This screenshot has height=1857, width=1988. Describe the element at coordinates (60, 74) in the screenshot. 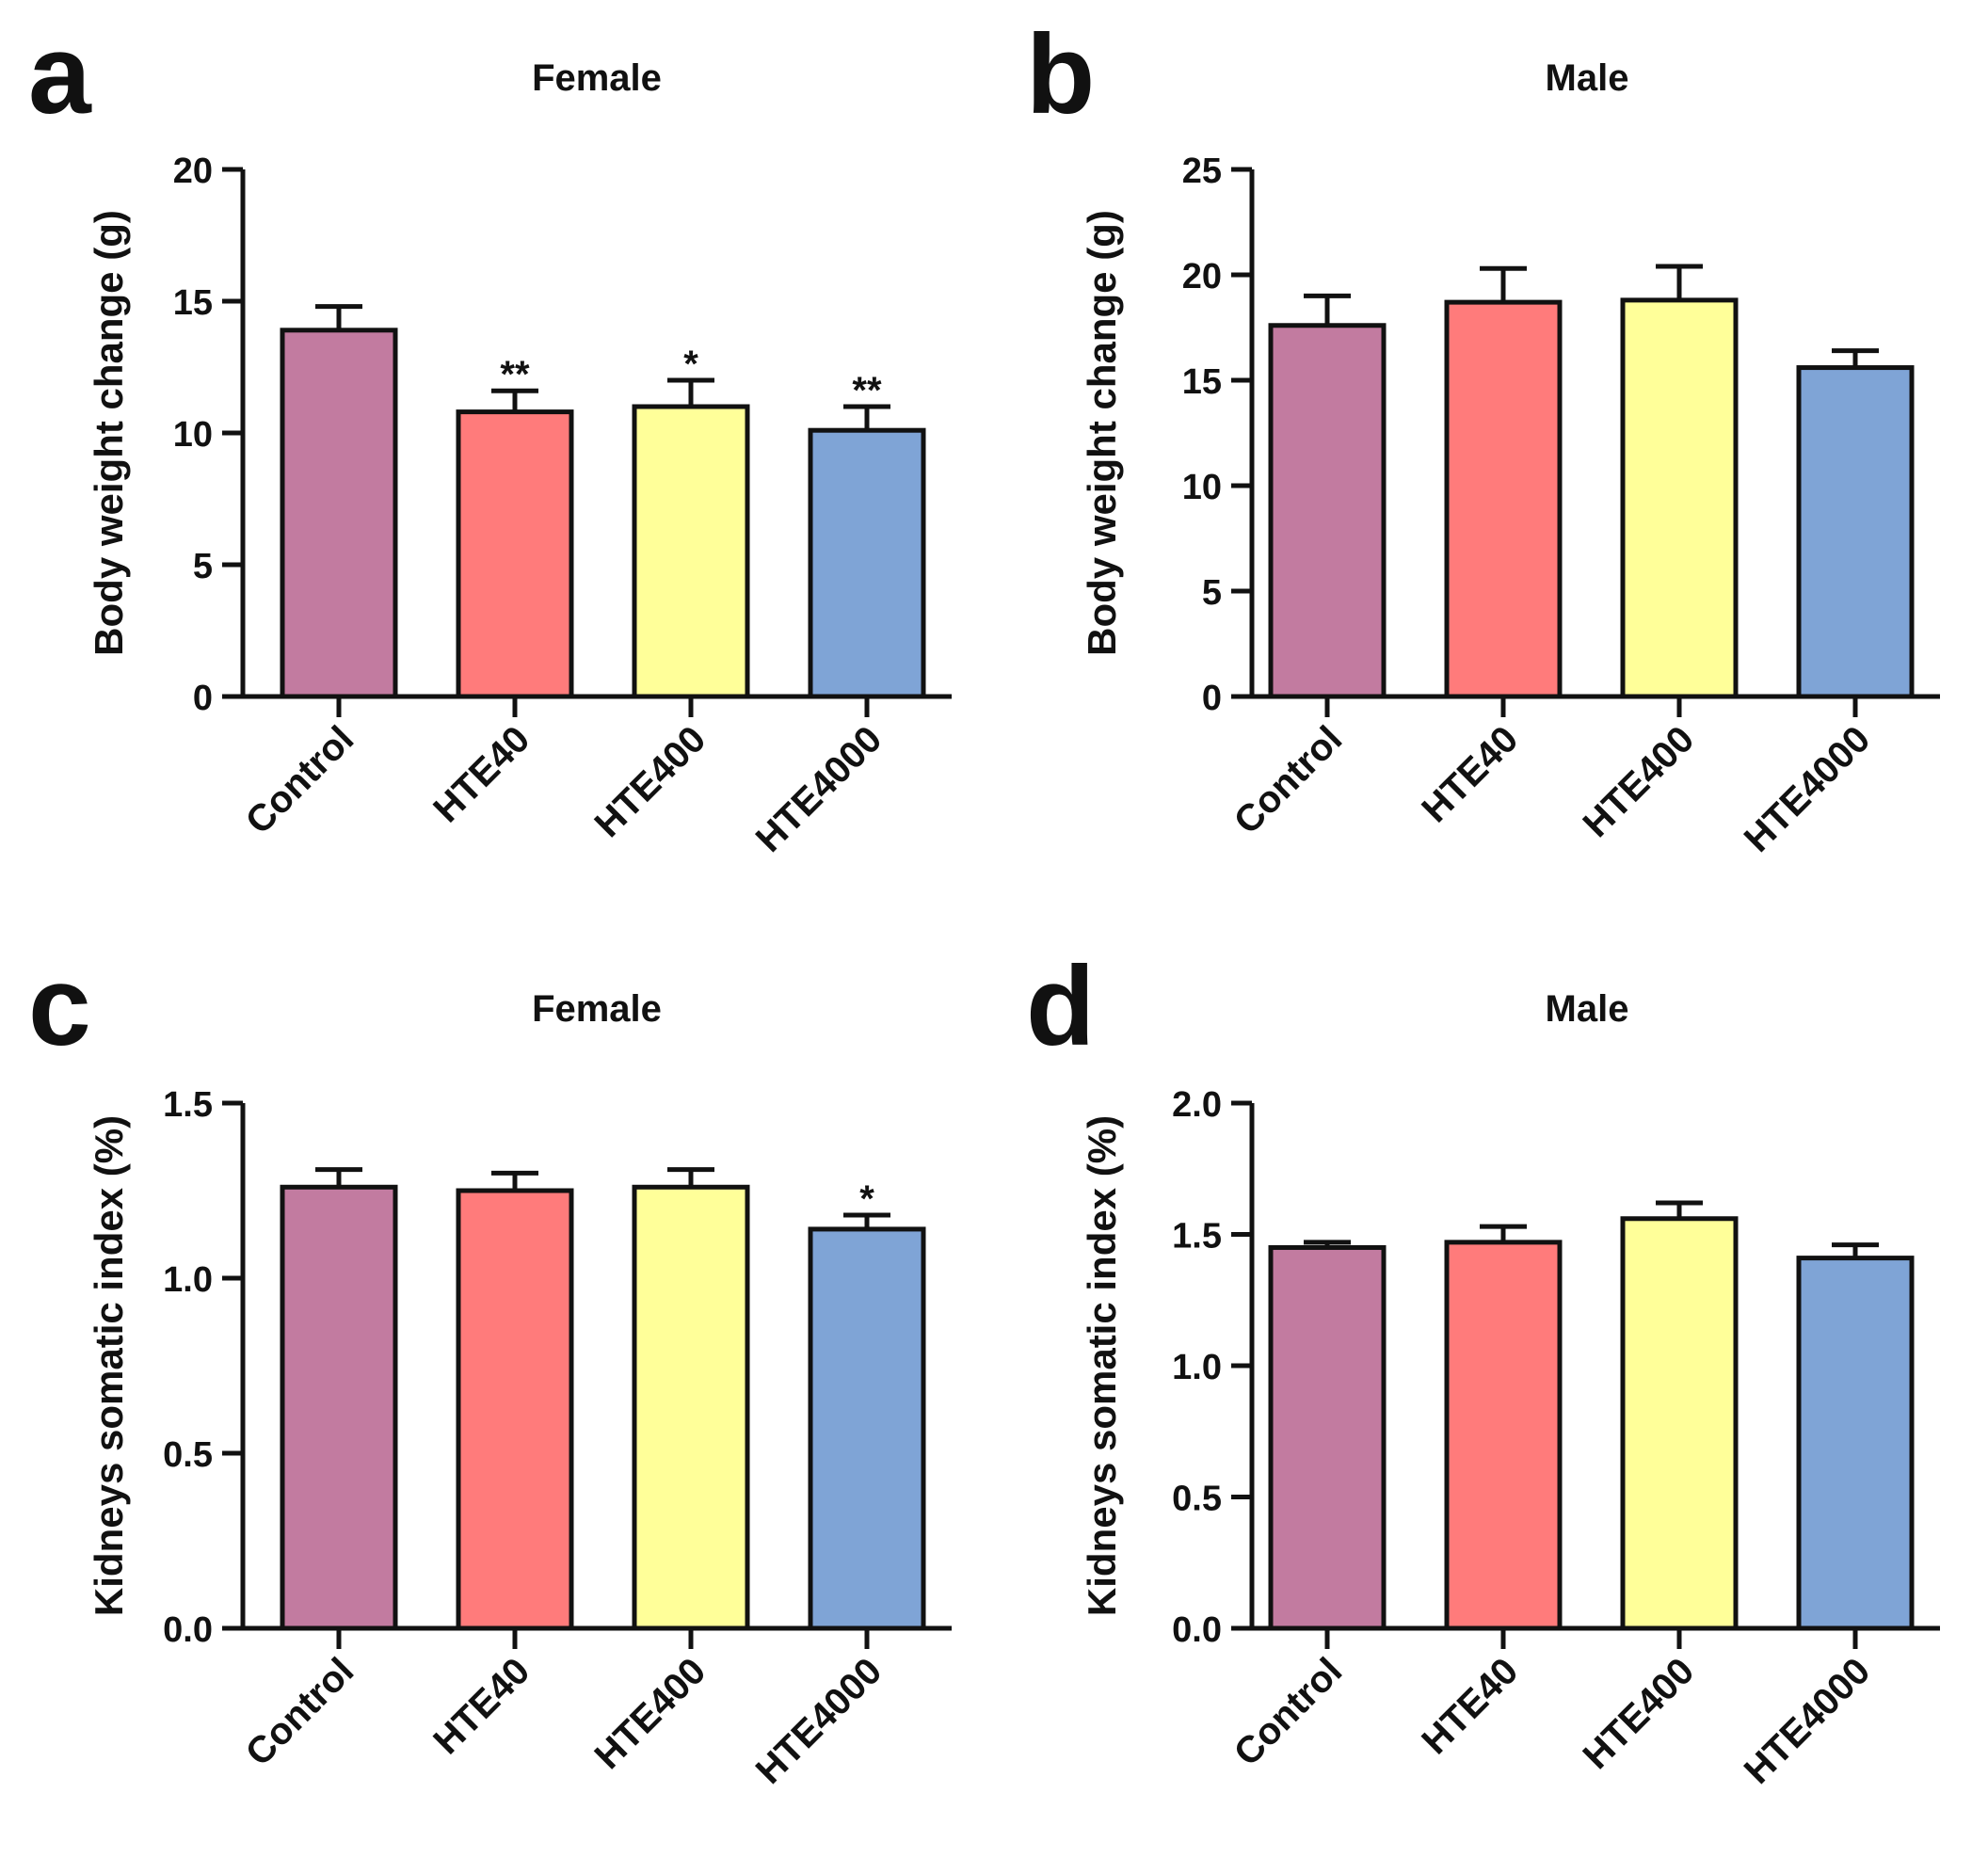

I see `panel-letter: a` at that location.